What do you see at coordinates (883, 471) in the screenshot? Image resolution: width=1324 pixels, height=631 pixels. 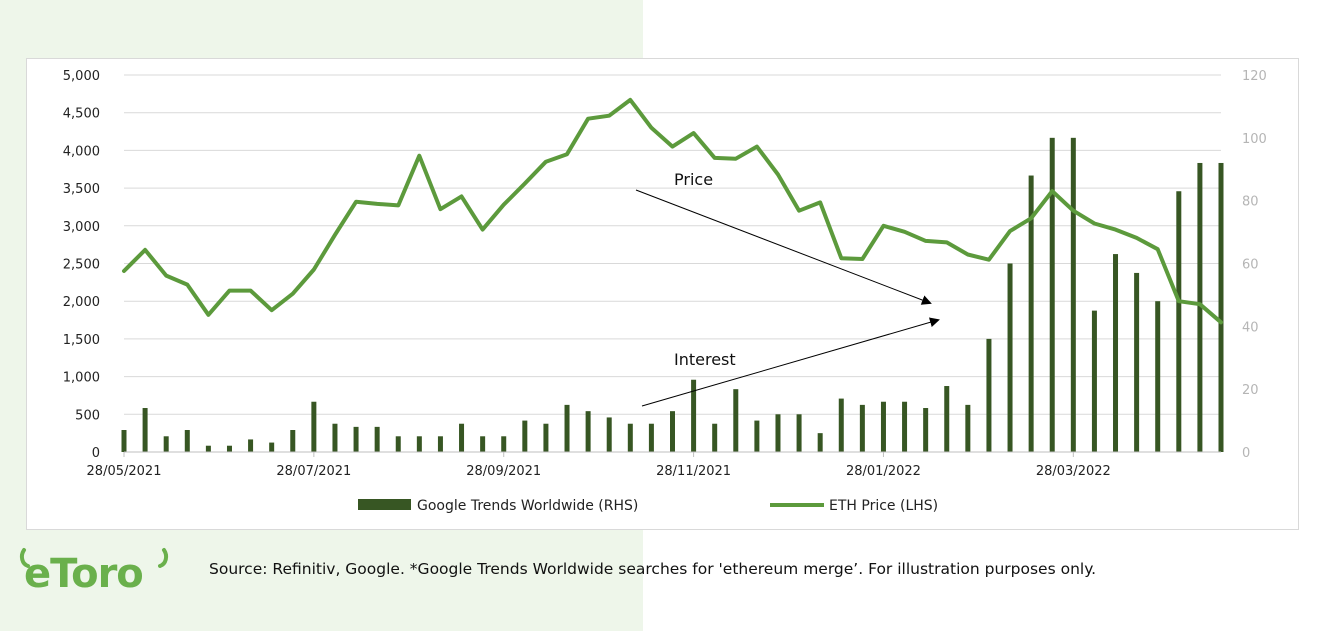 I see `x-tick-label: 28/01/2022` at bounding box center [883, 471].